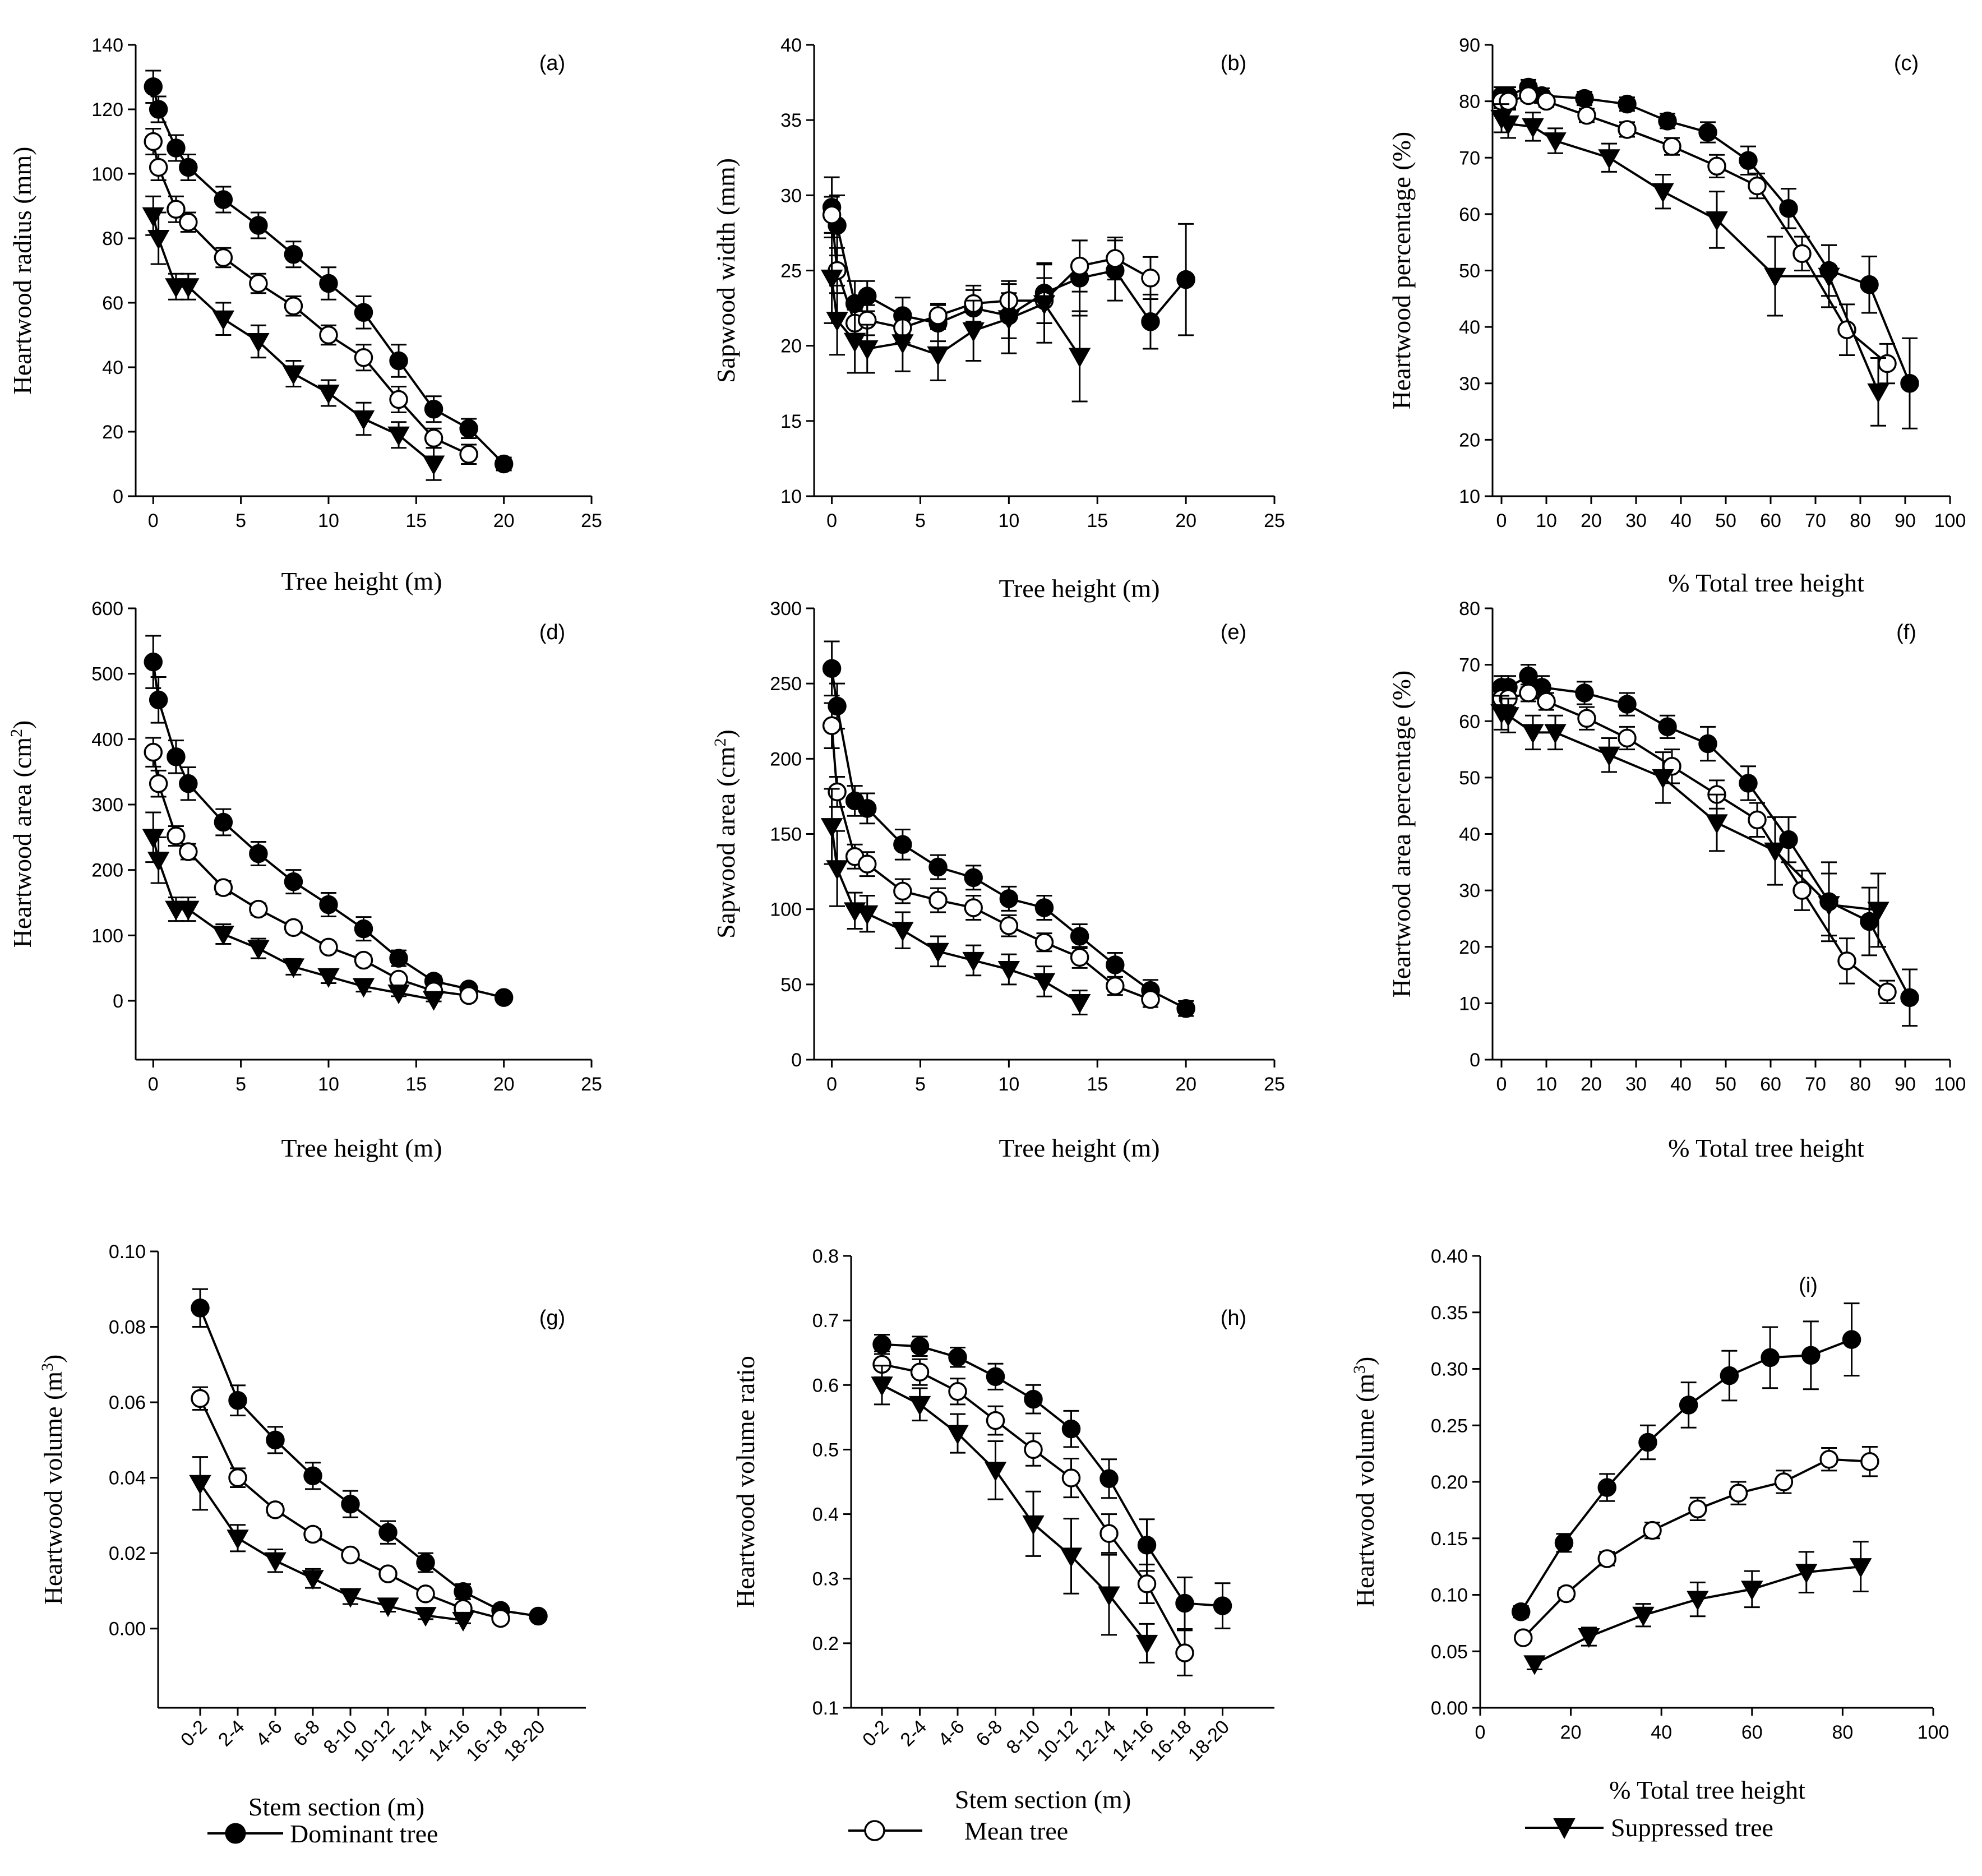  What do you see at coordinates (955, 317) in the screenshot?
I see `series-line-suppressed` at bounding box center [955, 317].